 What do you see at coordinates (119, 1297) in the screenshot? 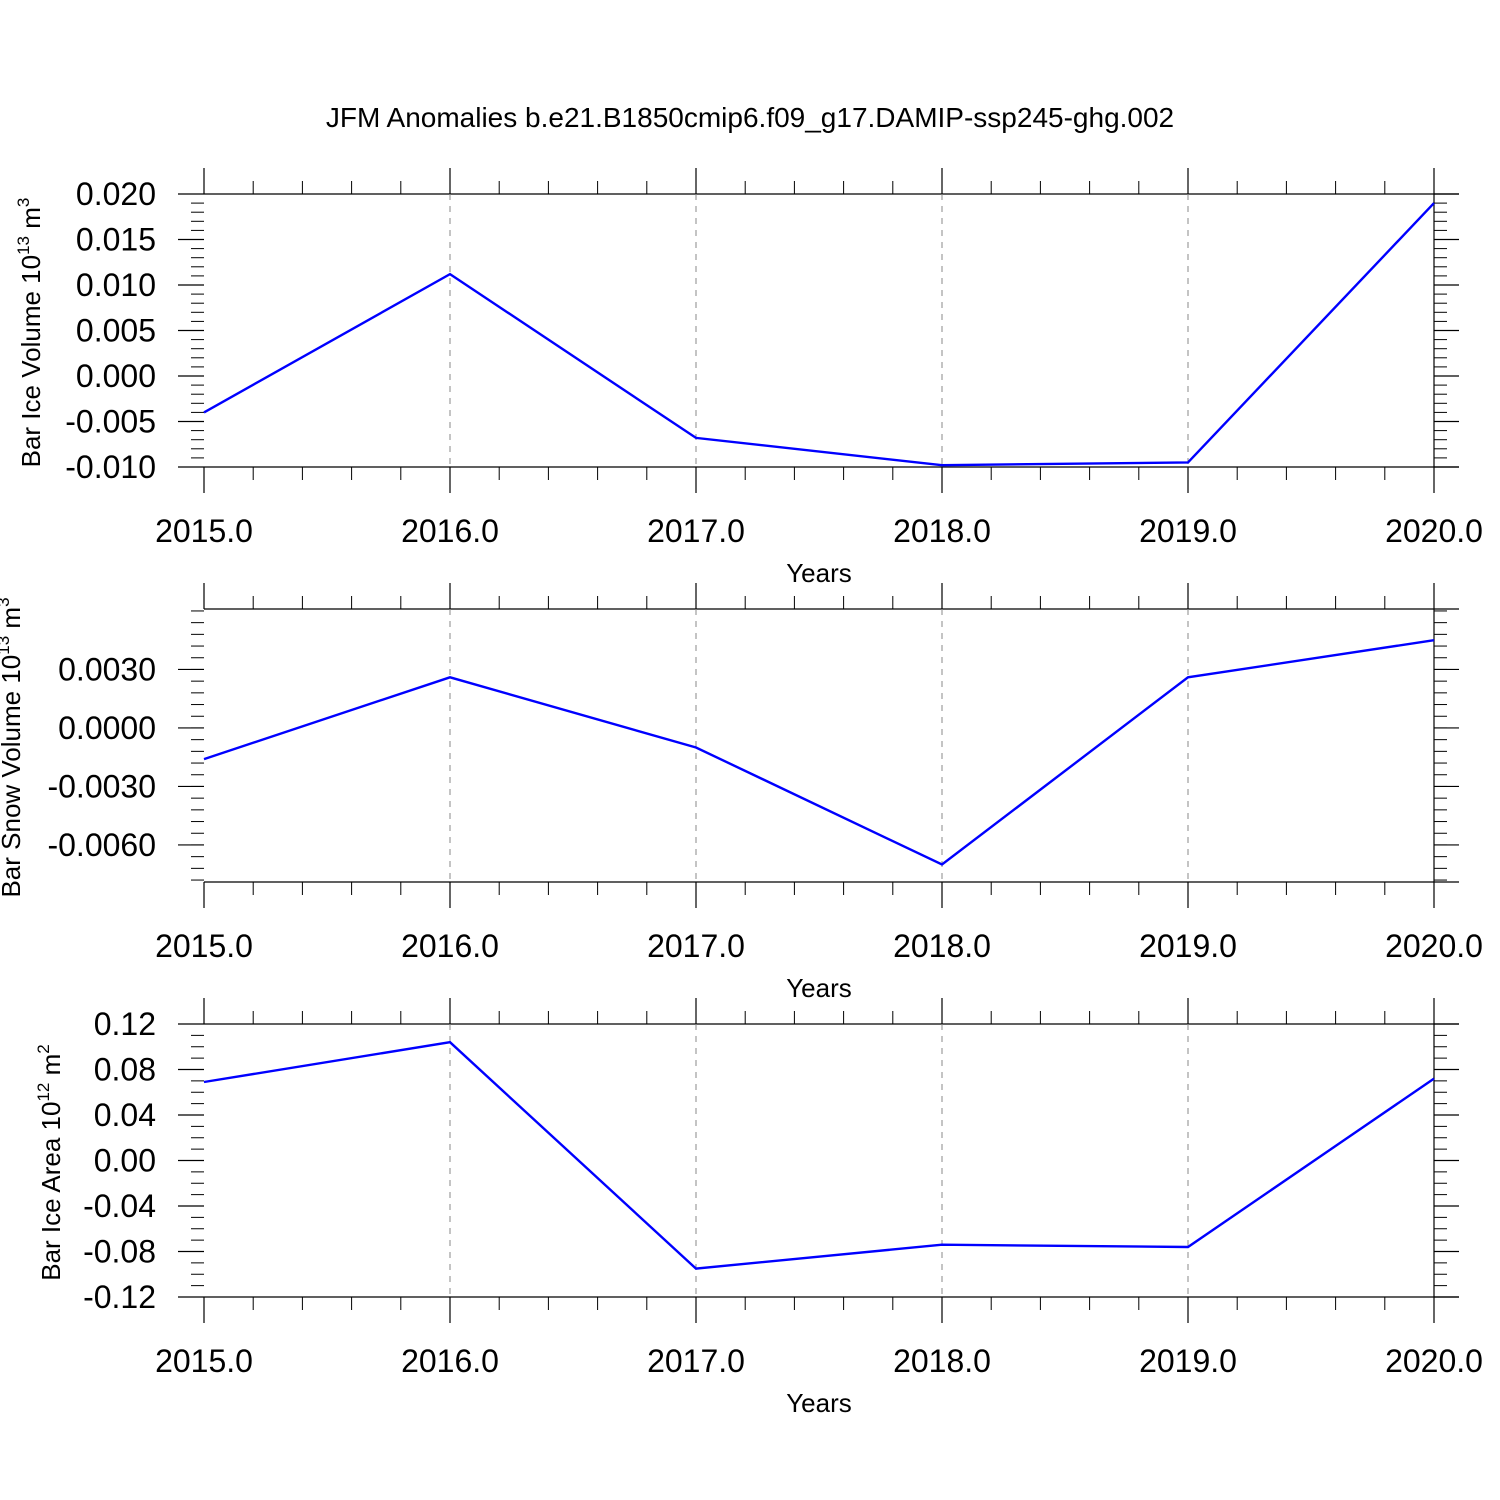
I see `y-tick-label: -0.12` at bounding box center [119, 1297].